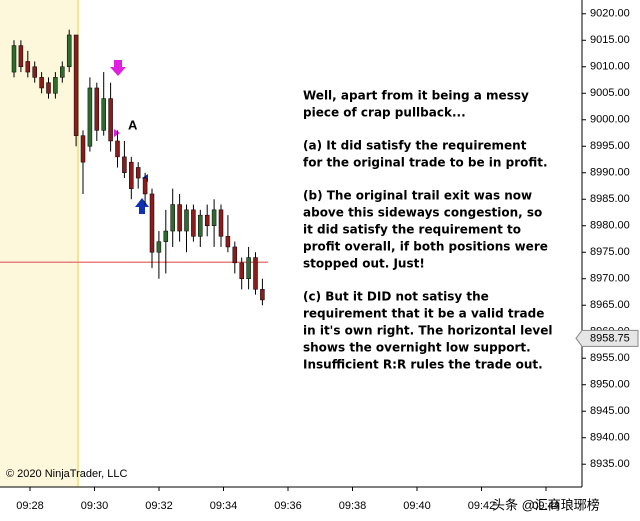 The height and width of the screenshot is (521, 640). I want to click on y-tick-label: 8950.00, so click(610, 385).